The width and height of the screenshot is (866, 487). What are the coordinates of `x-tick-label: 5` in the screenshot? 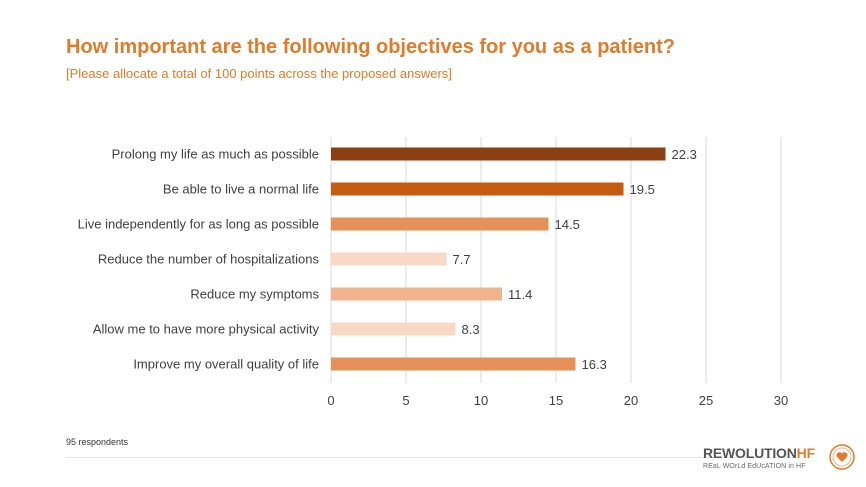 It's located at (405, 400).